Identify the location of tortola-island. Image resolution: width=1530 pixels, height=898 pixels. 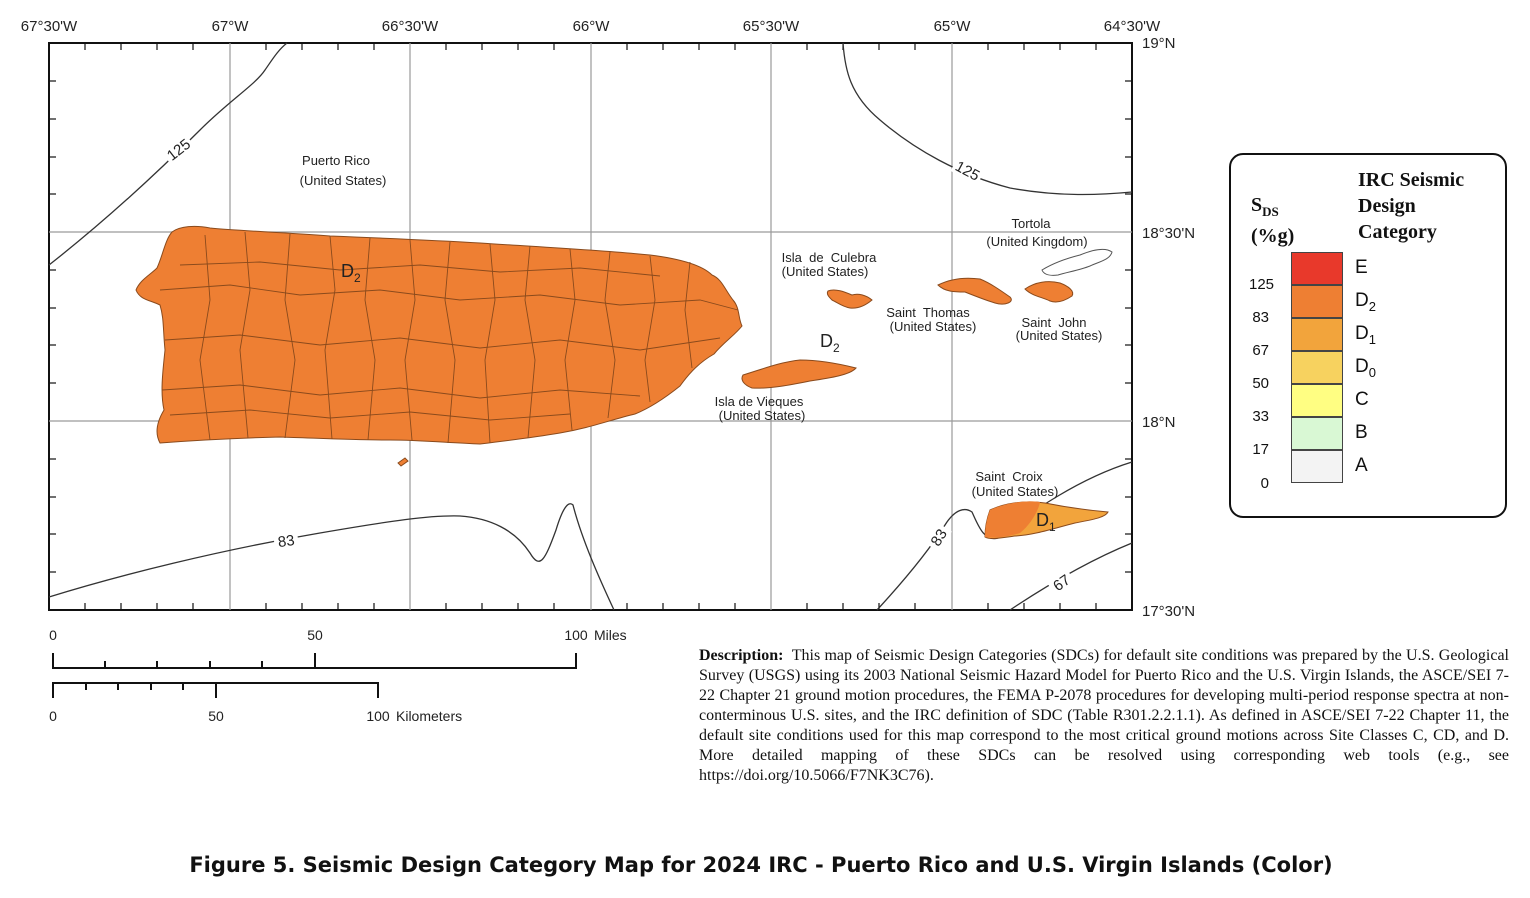
(1077, 262).